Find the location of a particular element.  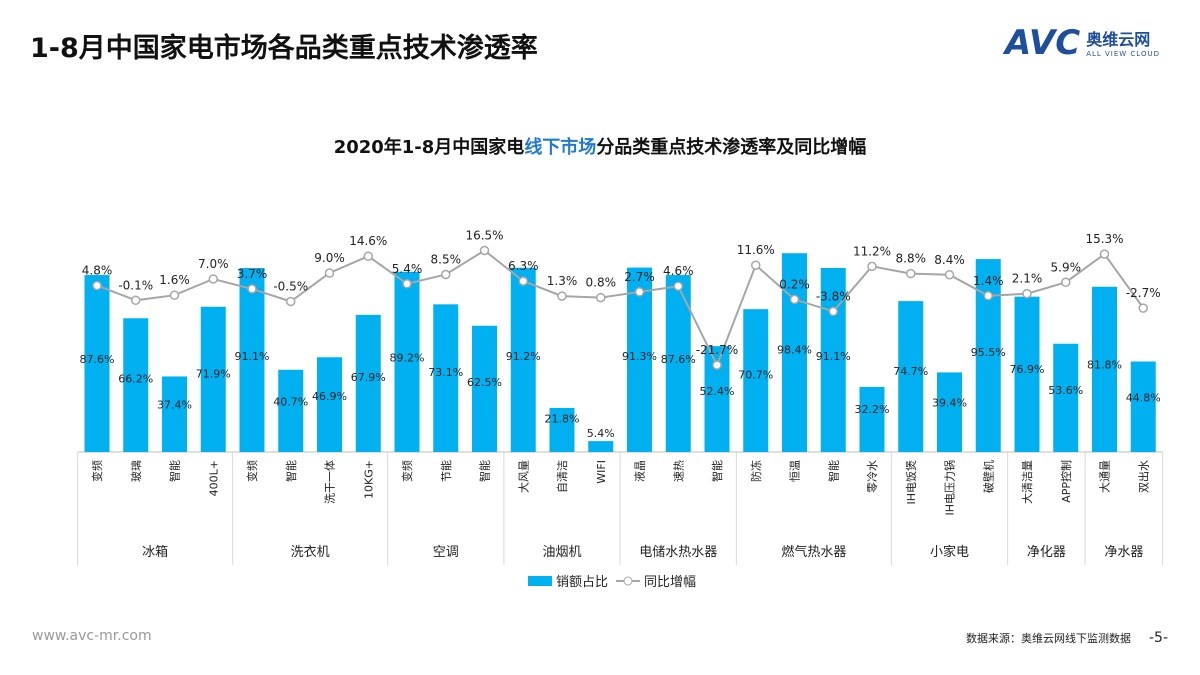

source-note: 数据来源：奥维云网线下监测数据 -5- is located at coordinates (1067, 638).